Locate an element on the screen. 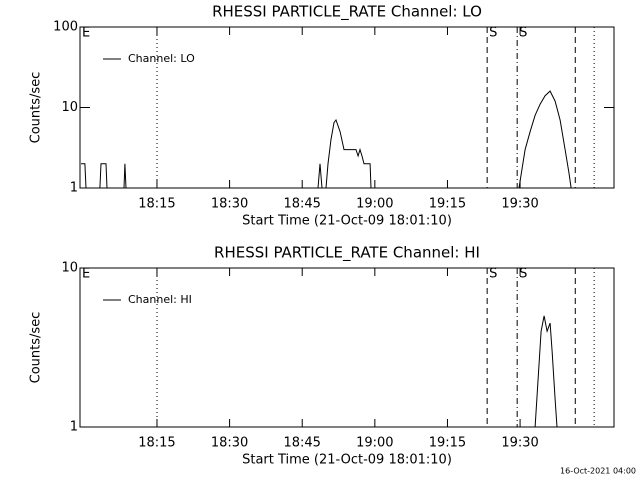 The width and height of the screenshot is (640, 480). chart-title: RHESSI PARTICLE_RATE Channel: HI is located at coordinates (347, 253).